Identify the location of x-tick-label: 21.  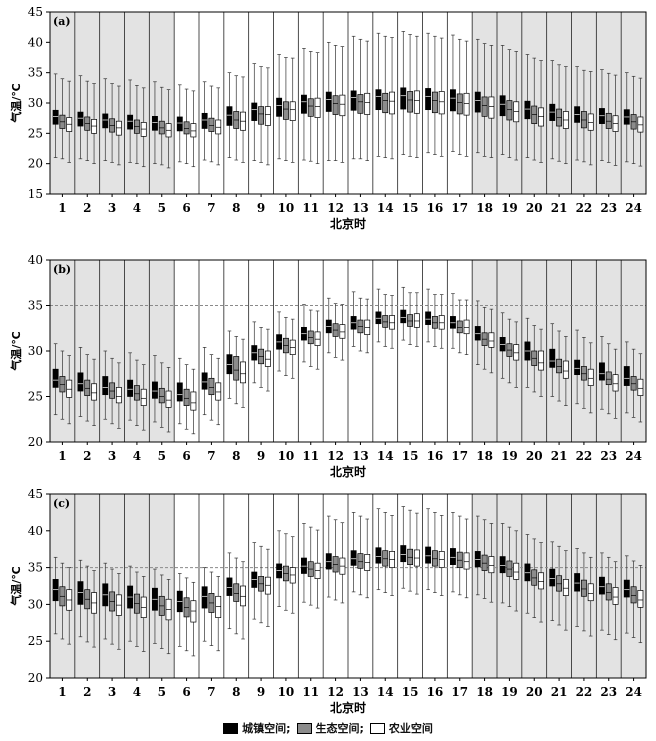
(559, 208).